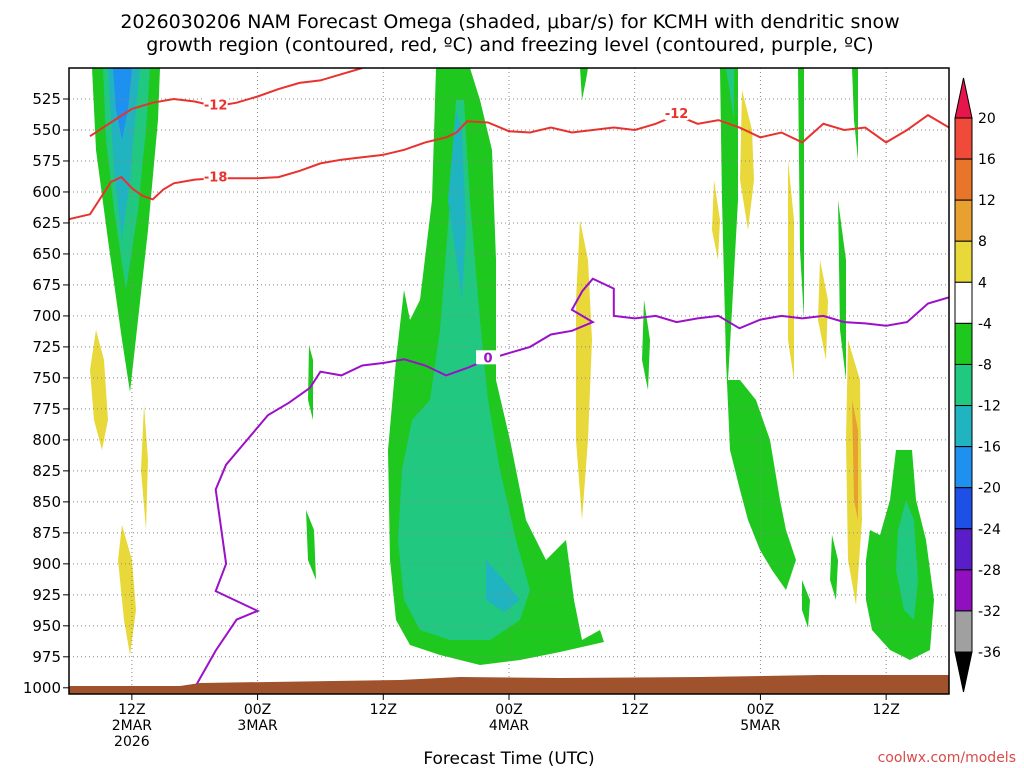 This screenshot has width=1024, height=768. What do you see at coordinates (46, 502) in the screenshot?
I see `y-tick-label-850: 850` at bounding box center [46, 502].